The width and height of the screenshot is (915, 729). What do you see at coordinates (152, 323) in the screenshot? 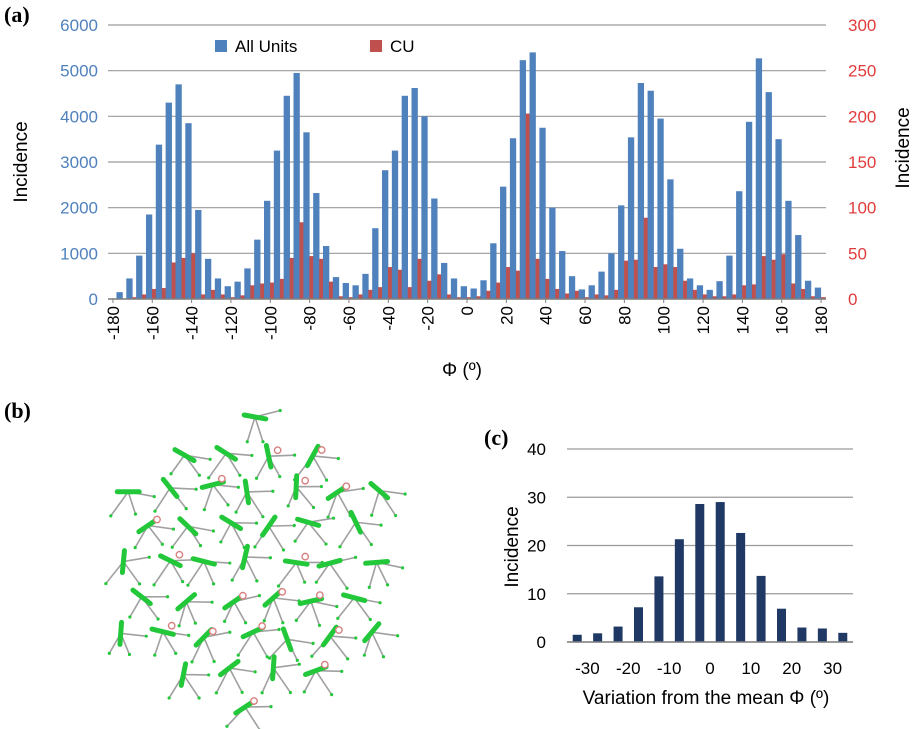
I see `x-tick-label: -160` at bounding box center [152, 323].